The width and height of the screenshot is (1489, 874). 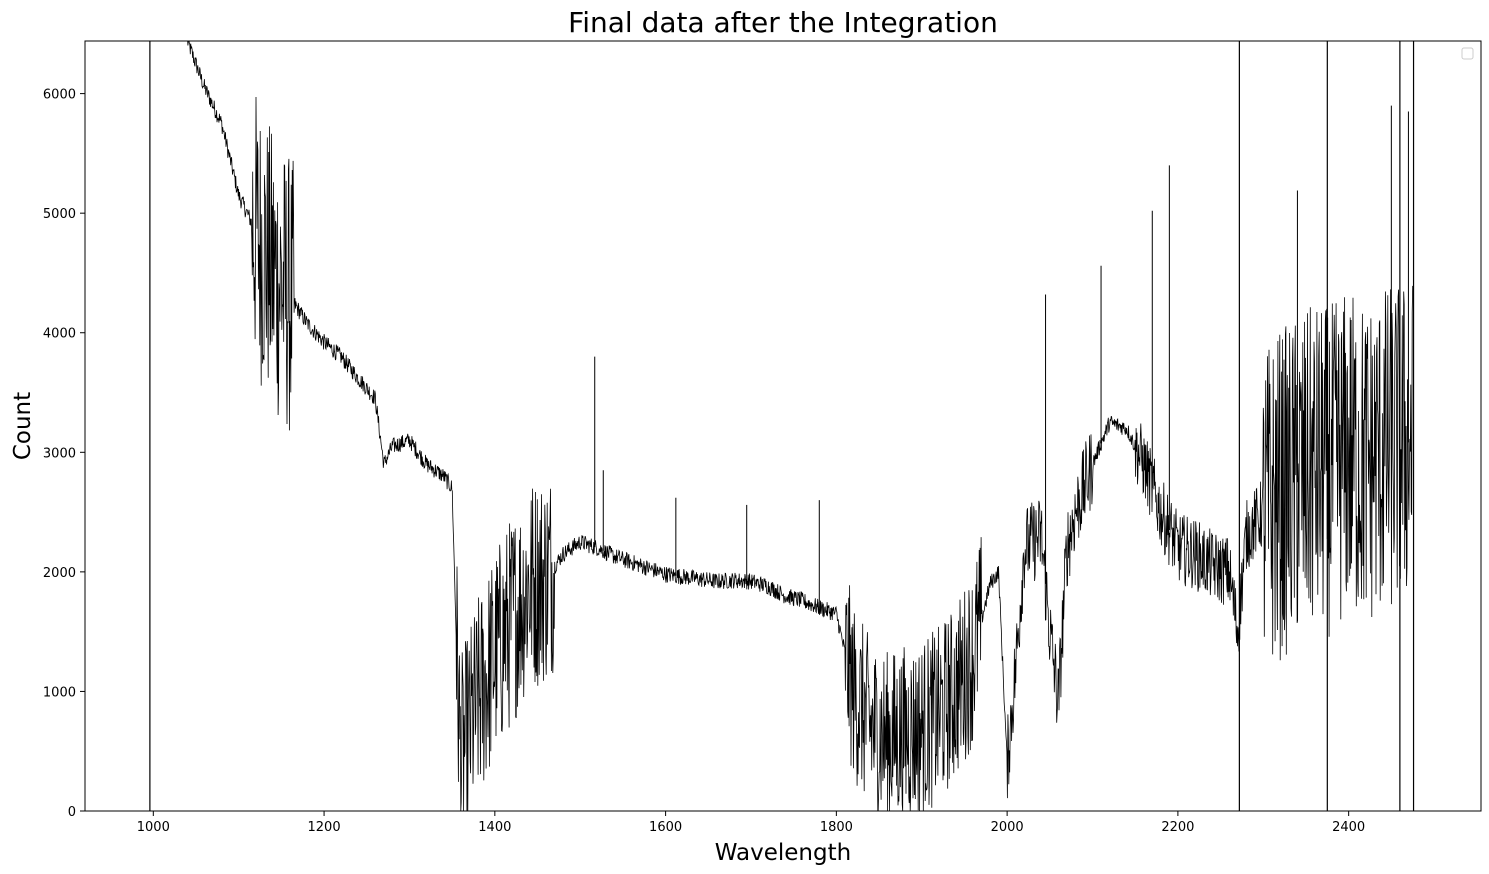 I want to click on legend-box, so click(x=1467, y=53).